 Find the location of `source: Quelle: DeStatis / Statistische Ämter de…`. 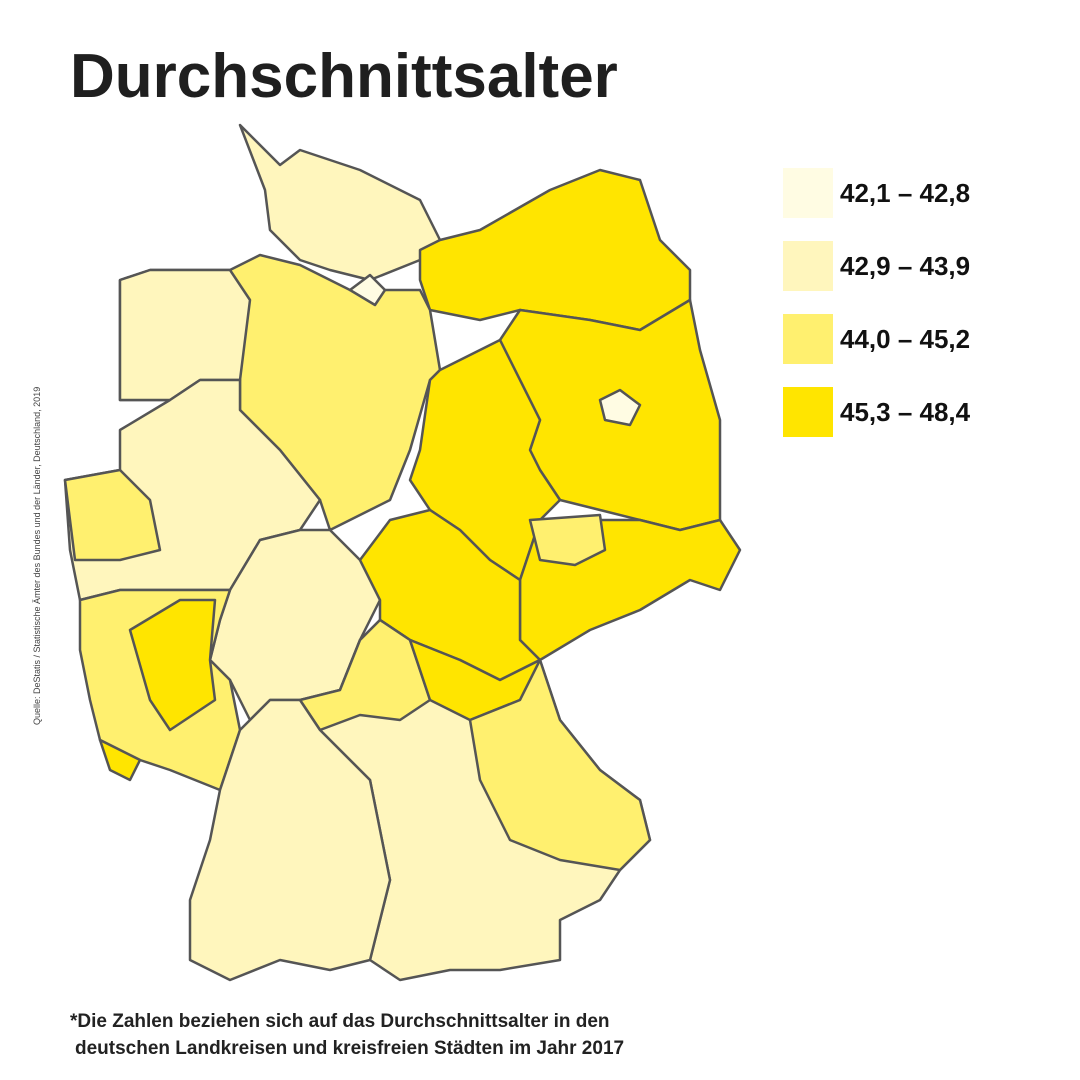

source: Quelle: DeStatis / Statistische Ämter de… is located at coordinates (37, 556).